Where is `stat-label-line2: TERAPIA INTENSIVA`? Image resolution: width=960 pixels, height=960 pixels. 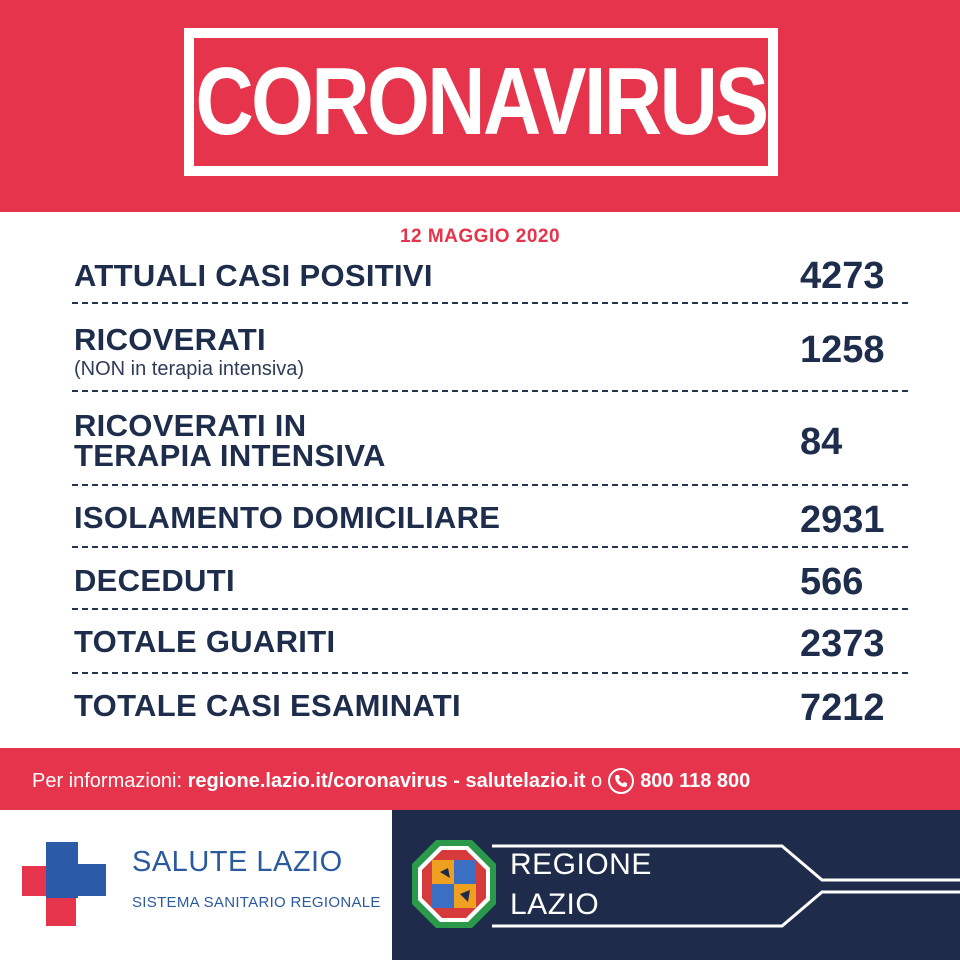
stat-label-line2: TERAPIA INTENSIVA is located at coordinates (230, 455).